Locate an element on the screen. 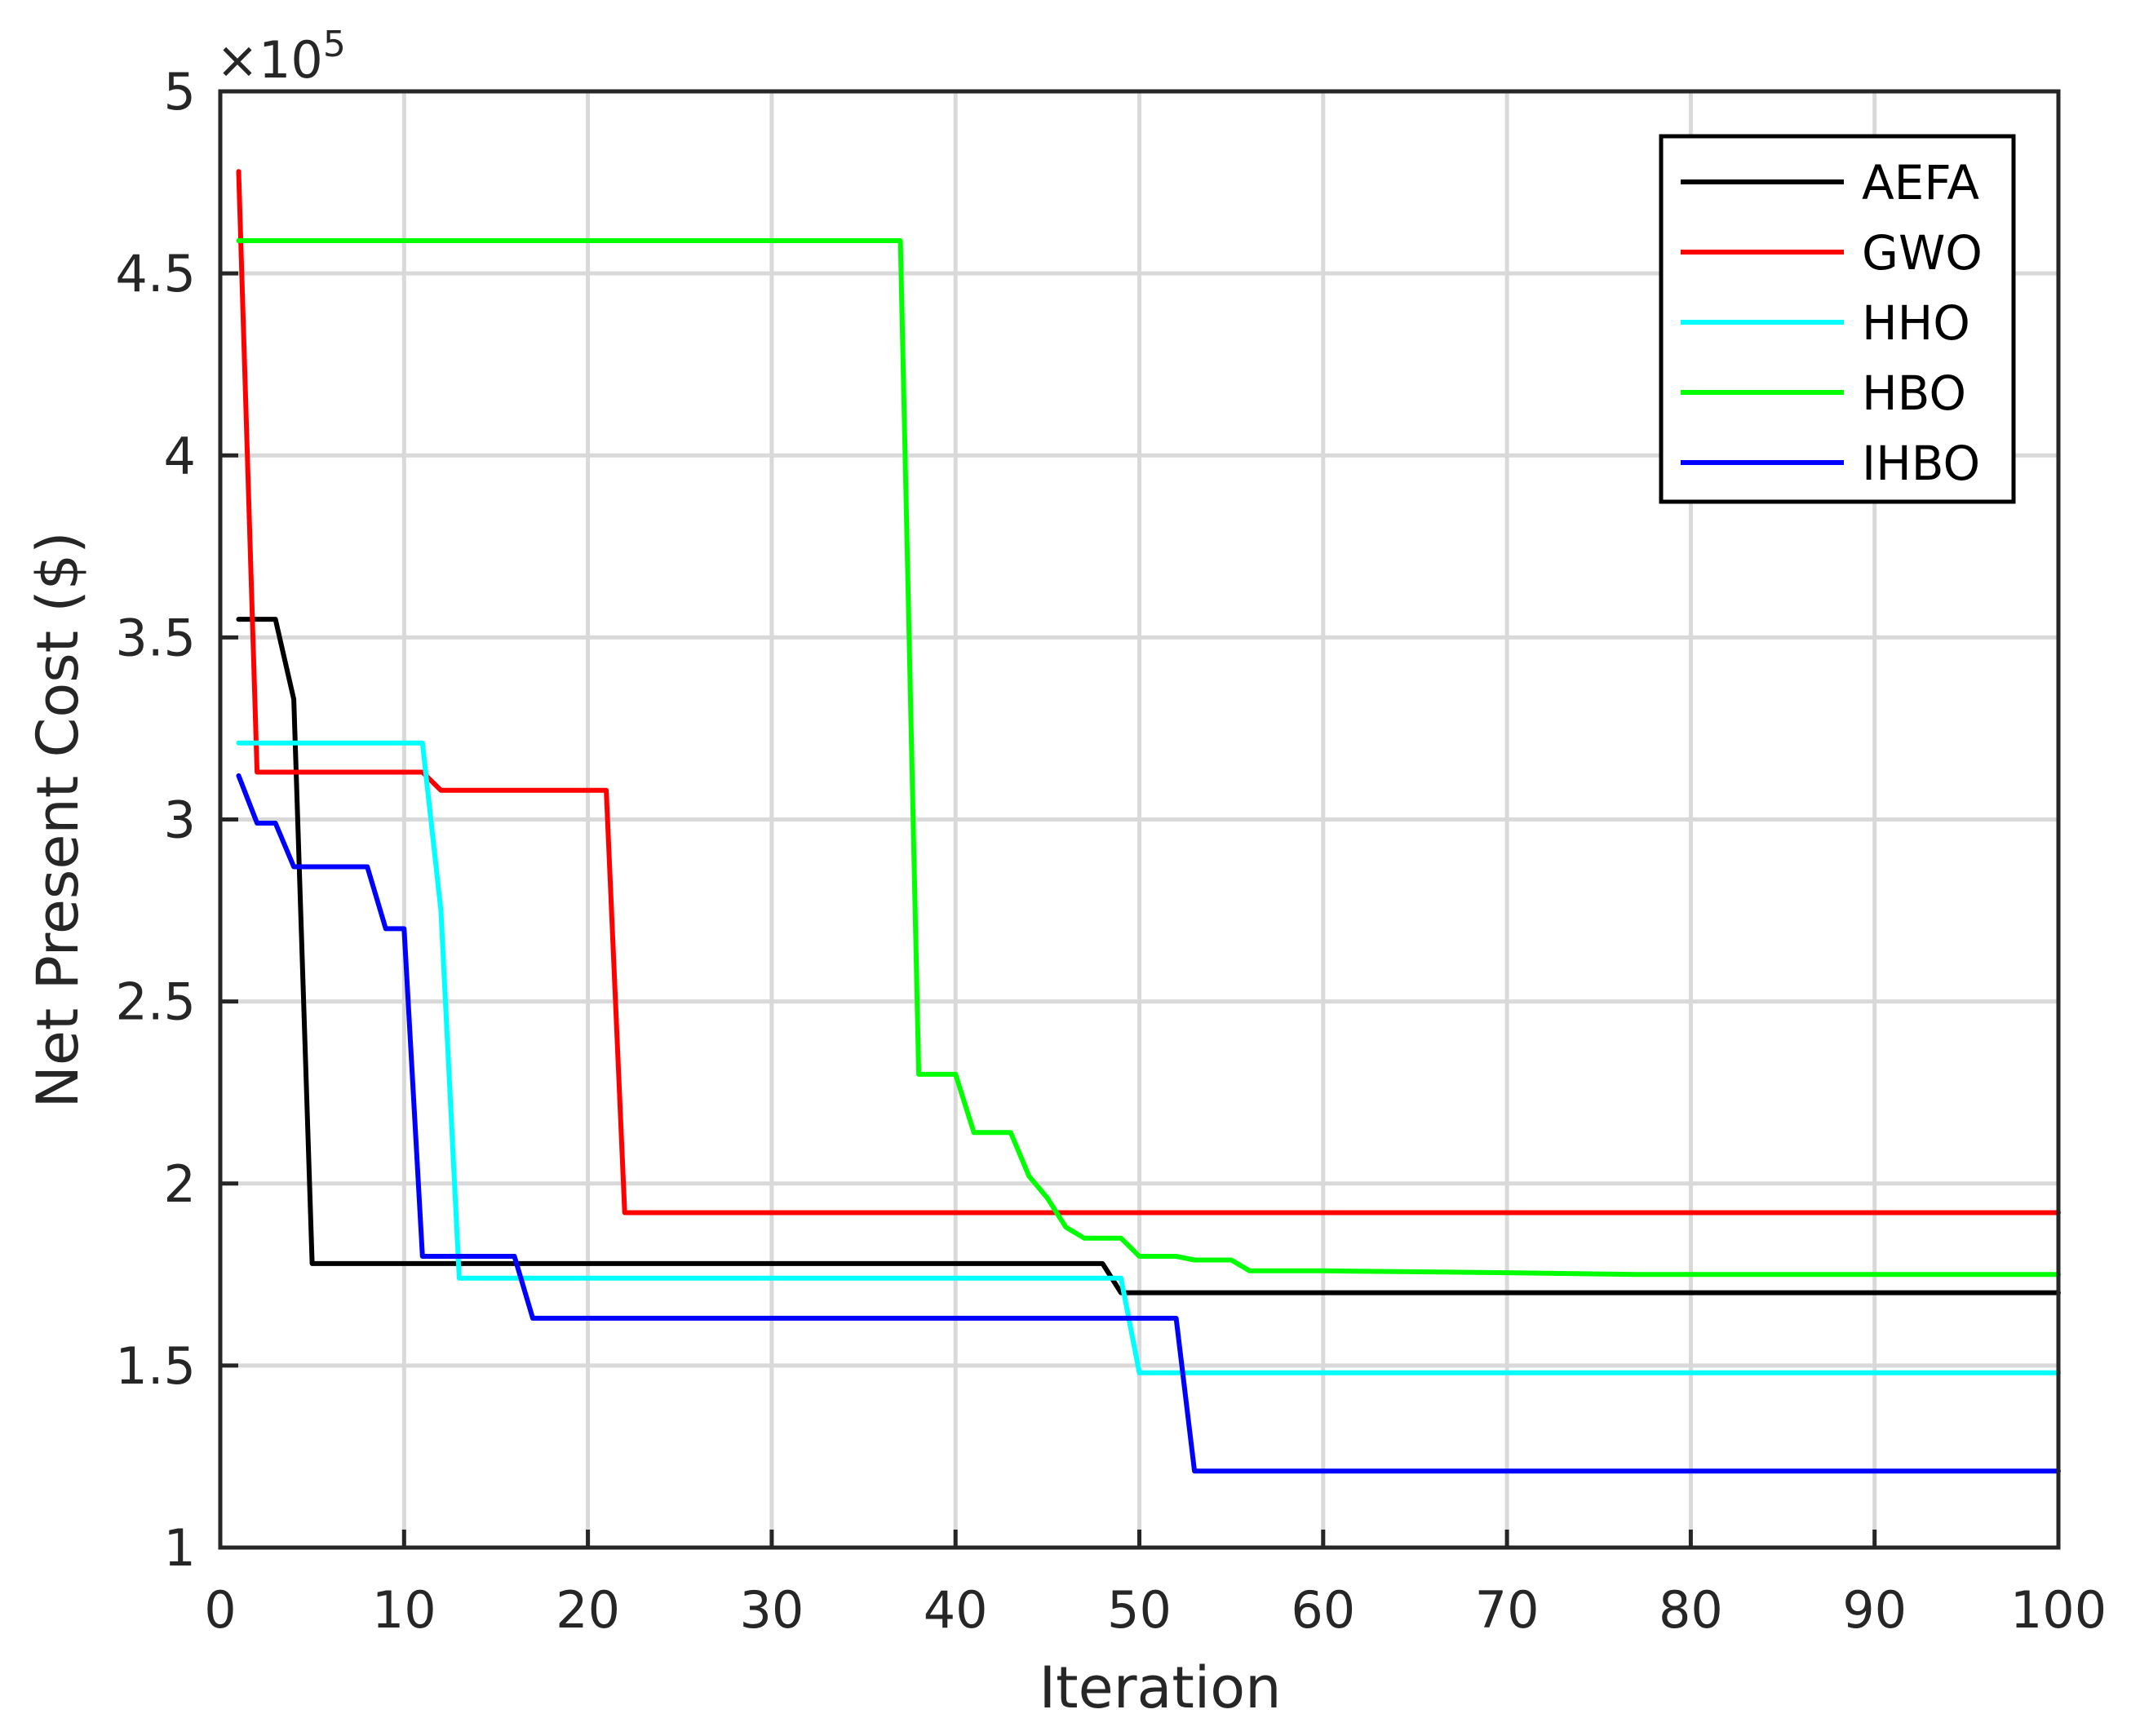 Image resolution: width=2140 pixels, height=1736 pixels. x-tick-label: 10 is located at coordinates (404, 1610).